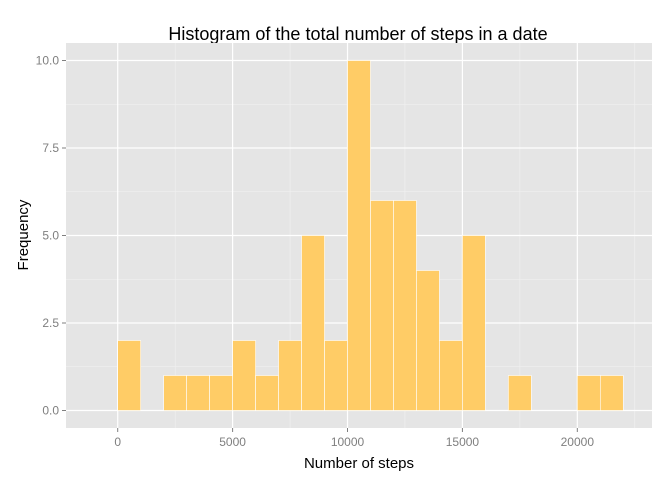  What do you see at coordinates (48, 61) in the screenshot?
I see `y-tick-label: 10.0` at bounding box center [48, 61].